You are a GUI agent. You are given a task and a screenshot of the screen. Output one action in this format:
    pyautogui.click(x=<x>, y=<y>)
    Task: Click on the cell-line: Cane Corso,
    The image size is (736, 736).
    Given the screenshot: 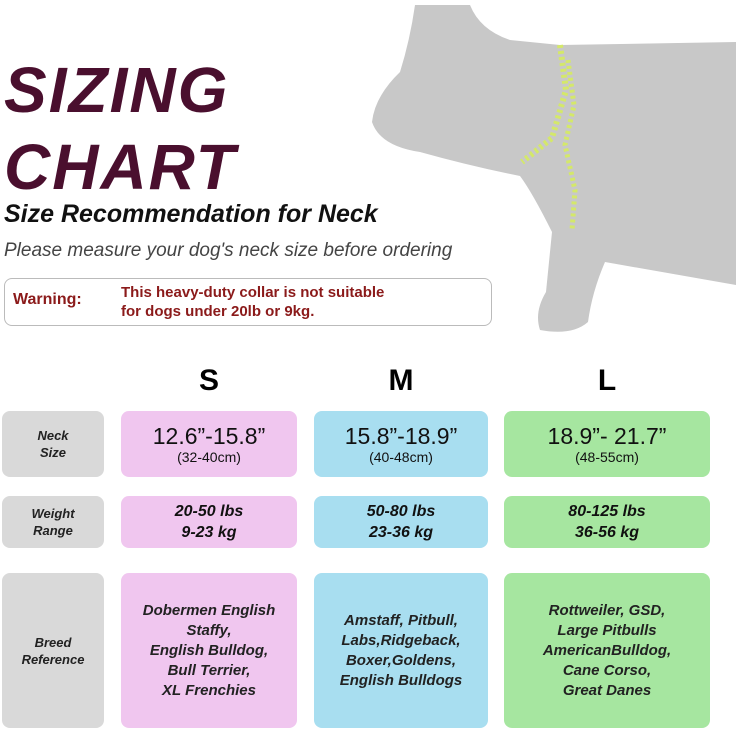 What is the action you would take?
    pyautogui.click(x=607, y=670)
    